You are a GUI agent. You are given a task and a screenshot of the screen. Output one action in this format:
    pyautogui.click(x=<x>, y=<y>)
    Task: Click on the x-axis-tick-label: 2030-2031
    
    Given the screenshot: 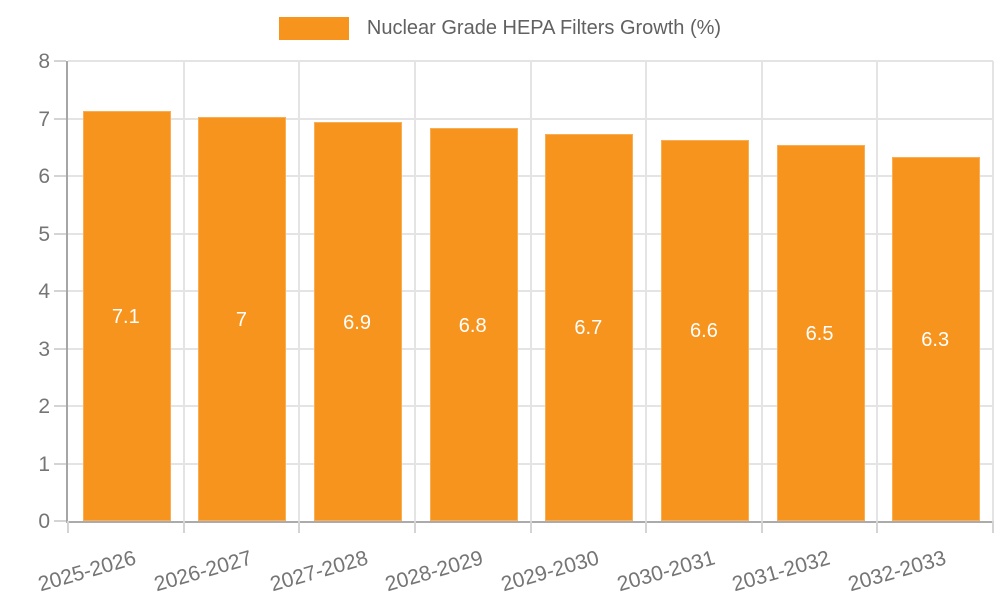 What is the action you would take?
    pyautogui.click(x=666, y=571)
    